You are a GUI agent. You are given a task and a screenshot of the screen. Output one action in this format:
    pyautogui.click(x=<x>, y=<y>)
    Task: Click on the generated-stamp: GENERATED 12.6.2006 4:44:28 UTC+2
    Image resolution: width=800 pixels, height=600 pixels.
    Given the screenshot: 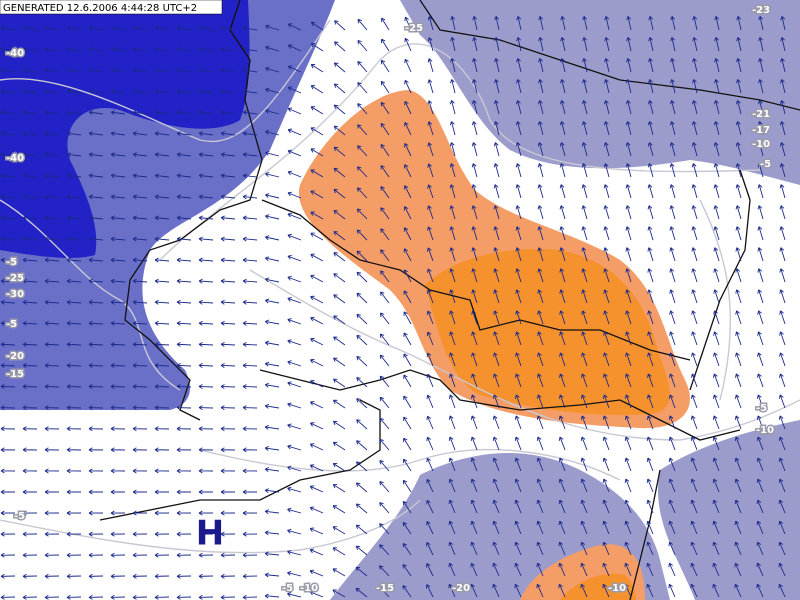 What is the action you would take?
    pyautogui.click(x=100, y=8)
    